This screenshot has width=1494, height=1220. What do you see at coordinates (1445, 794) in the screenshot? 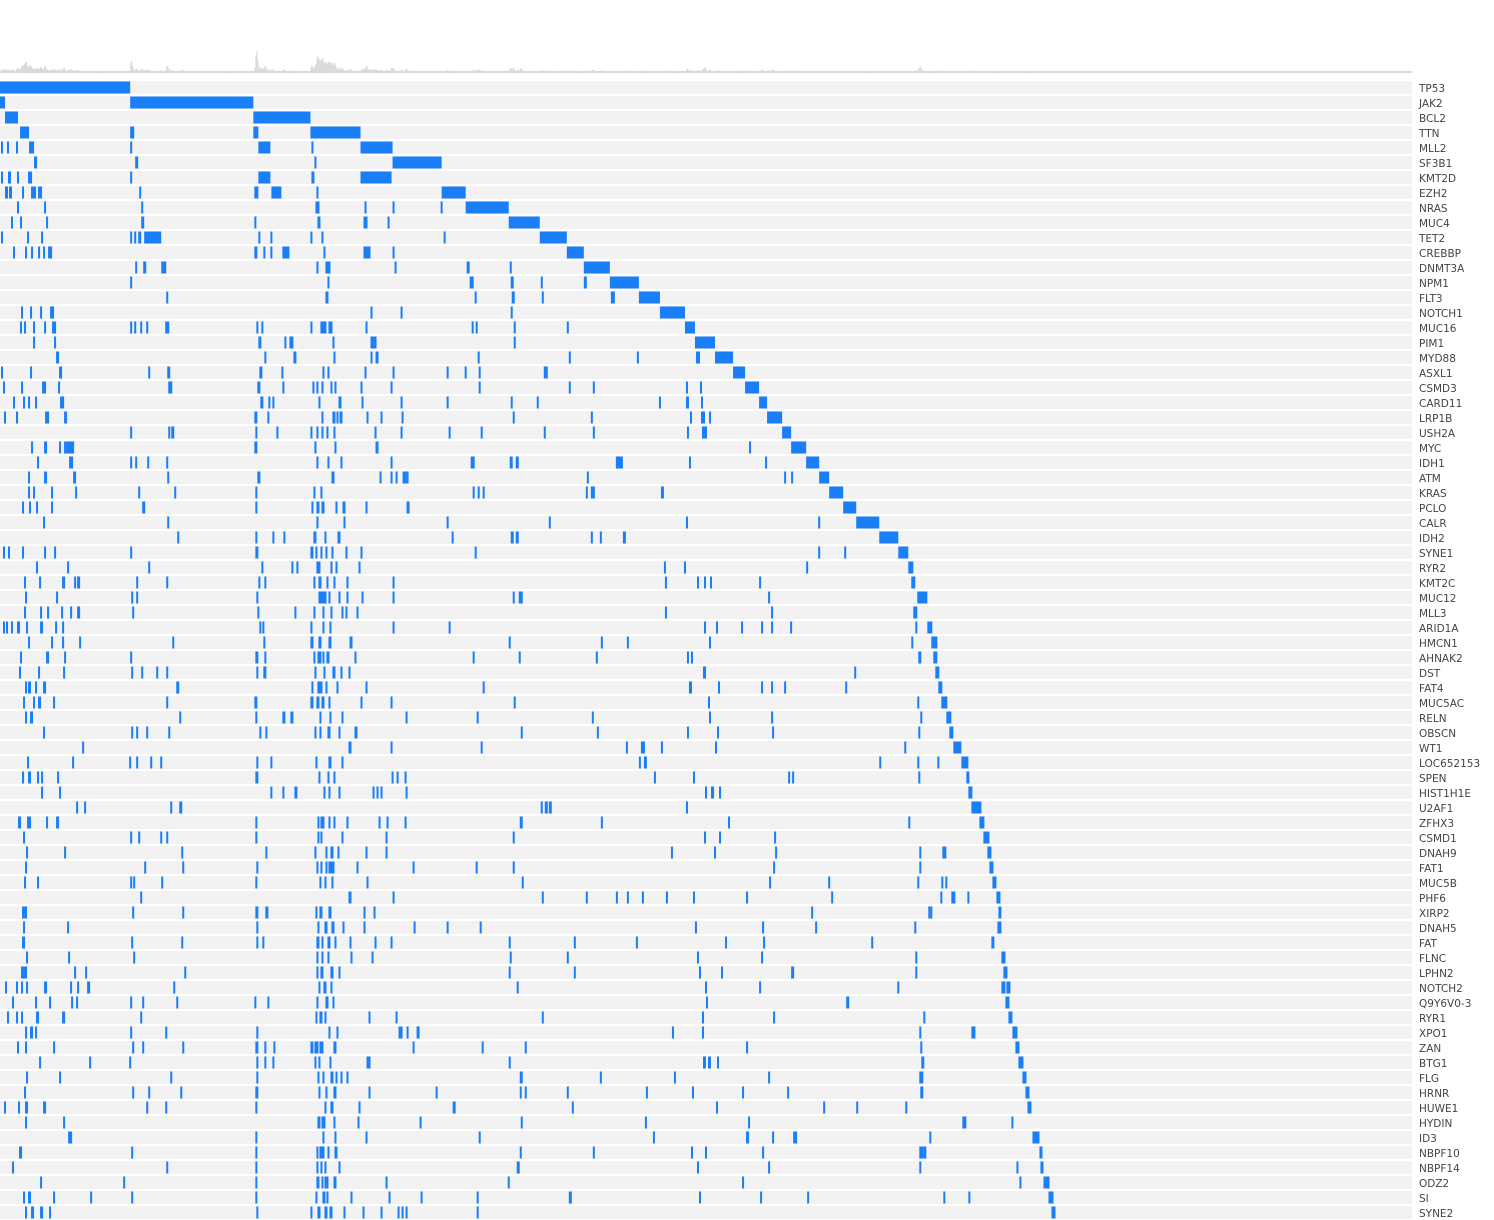
I see `gene-label: HIST1H1E` at bounding box center [1445, 794].